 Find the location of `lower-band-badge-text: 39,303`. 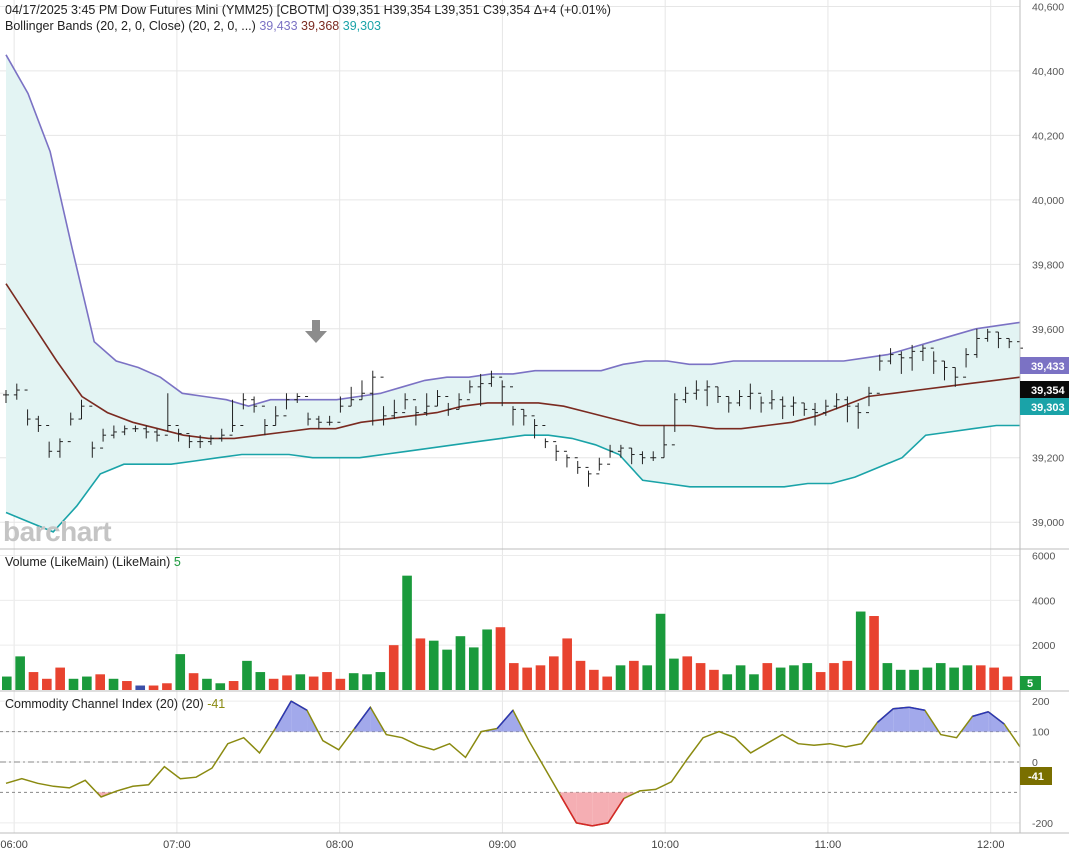

lower-band-badge-text: 39,303 is located at coordinates (1048, 408).